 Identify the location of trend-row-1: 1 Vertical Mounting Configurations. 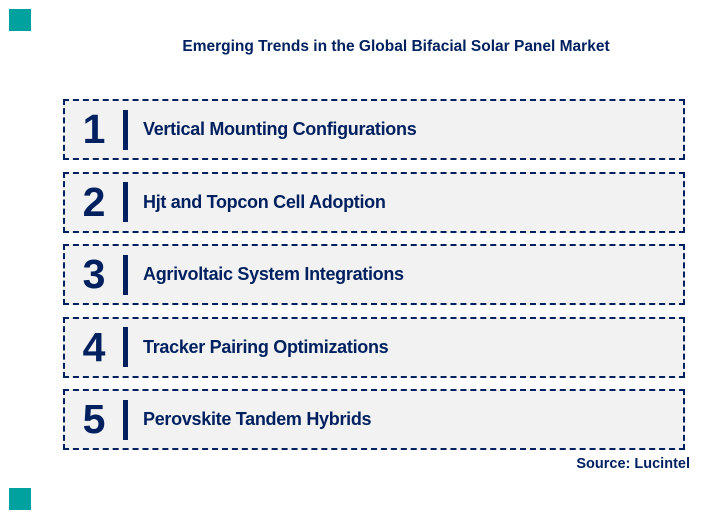
(374, 129).